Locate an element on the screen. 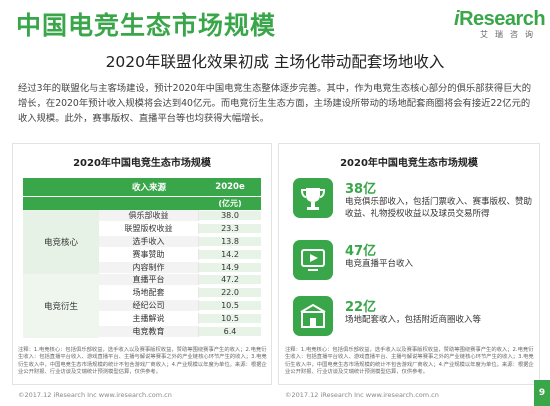 The width and height of the screenshot is (550, 406). header-unit: (亿元) is located at coordinates (230, 203).